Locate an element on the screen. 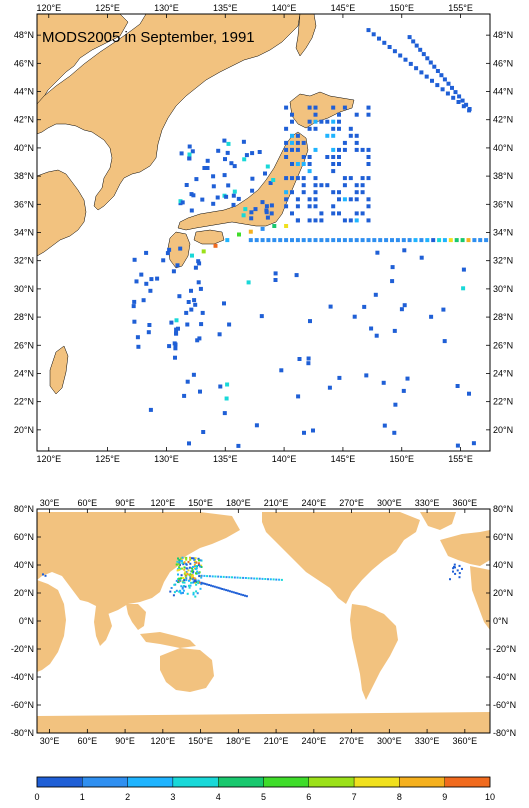 This screenshot has height=808, width=529. colorbar: 0 1 2 3 4 5 6 7 8 9 10 is located at coordinates (264, 789).